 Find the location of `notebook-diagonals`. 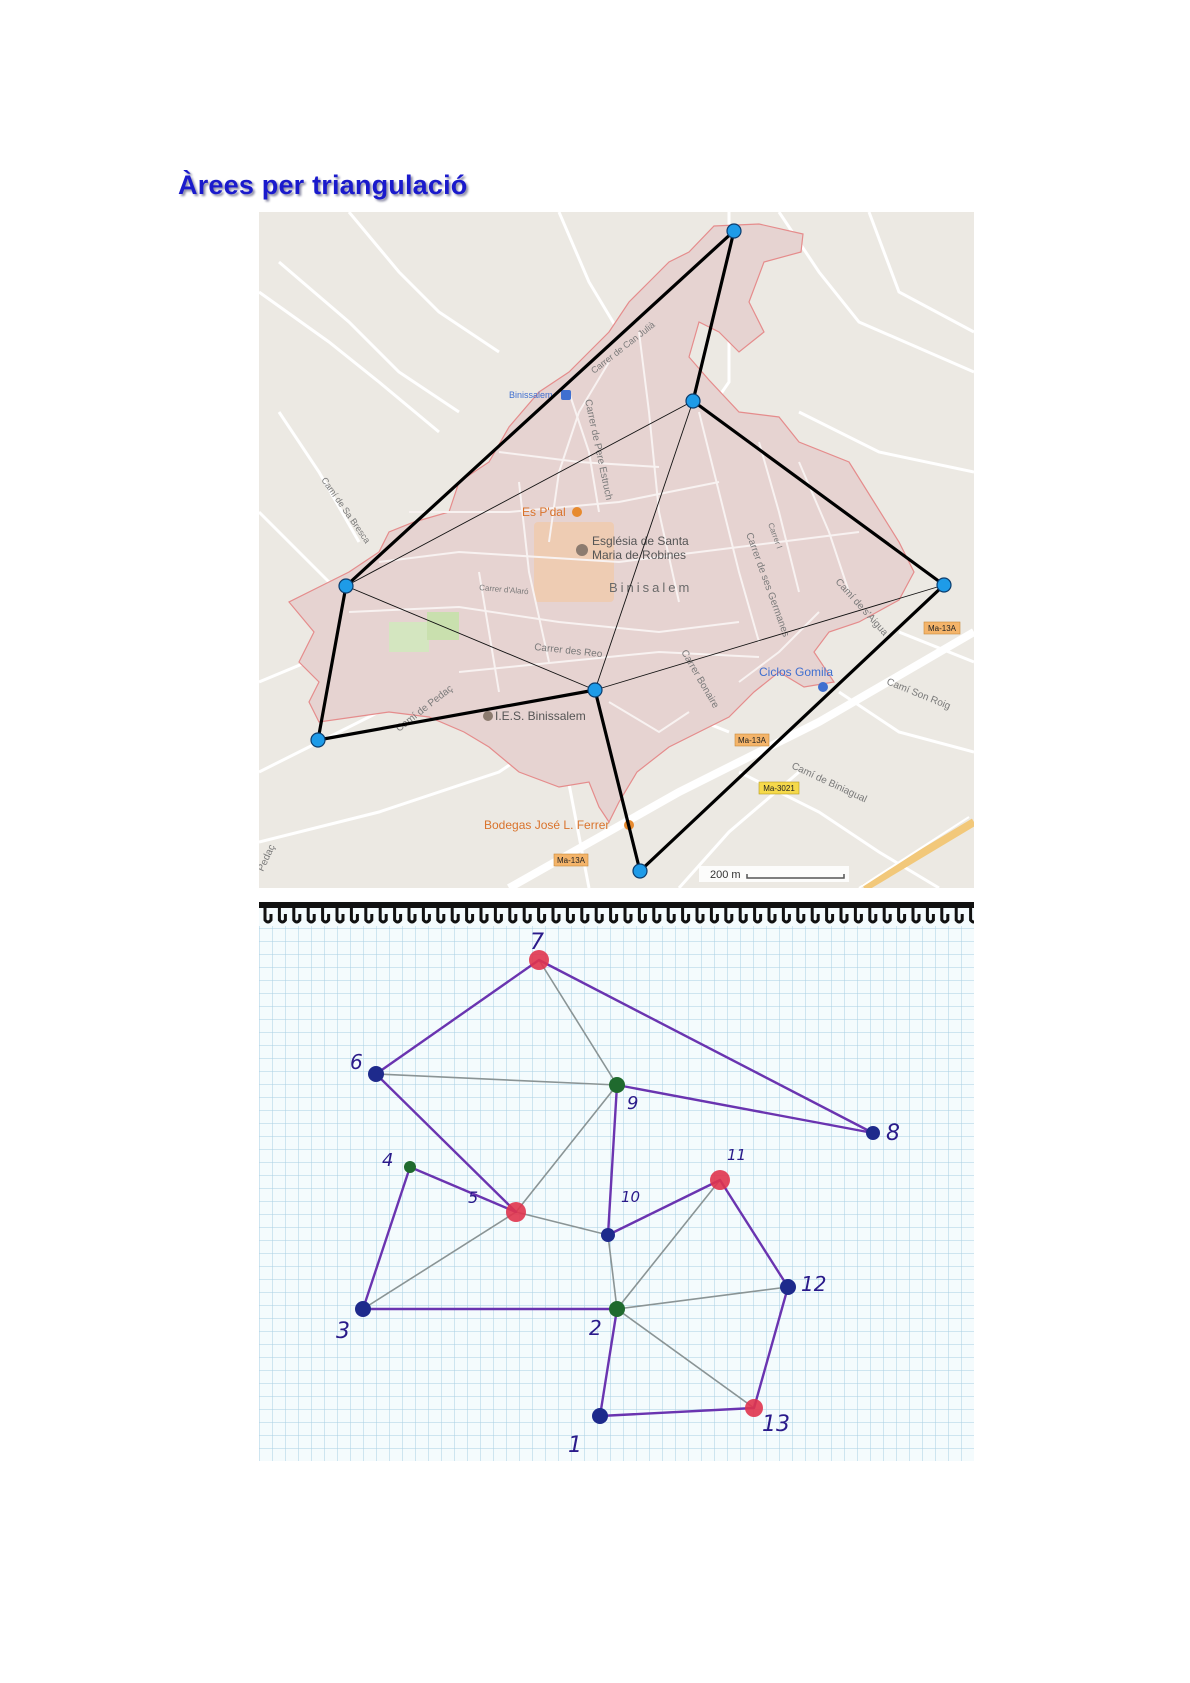

notebook-diagonals is located at coordinates (575, 1184).